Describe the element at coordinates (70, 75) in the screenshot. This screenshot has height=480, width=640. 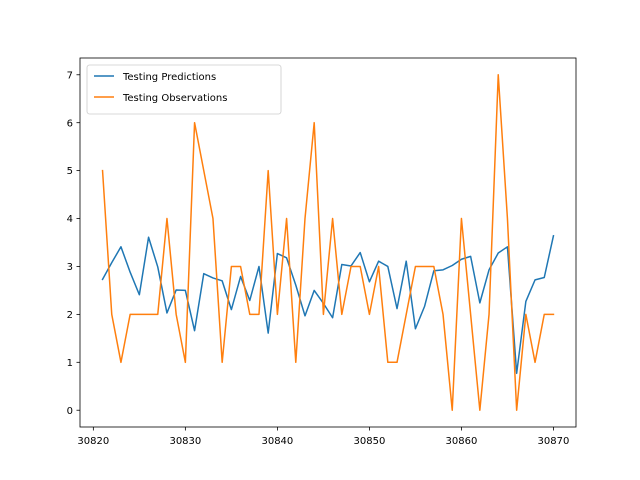
I see `y-tick-label-7: 7` at that location.